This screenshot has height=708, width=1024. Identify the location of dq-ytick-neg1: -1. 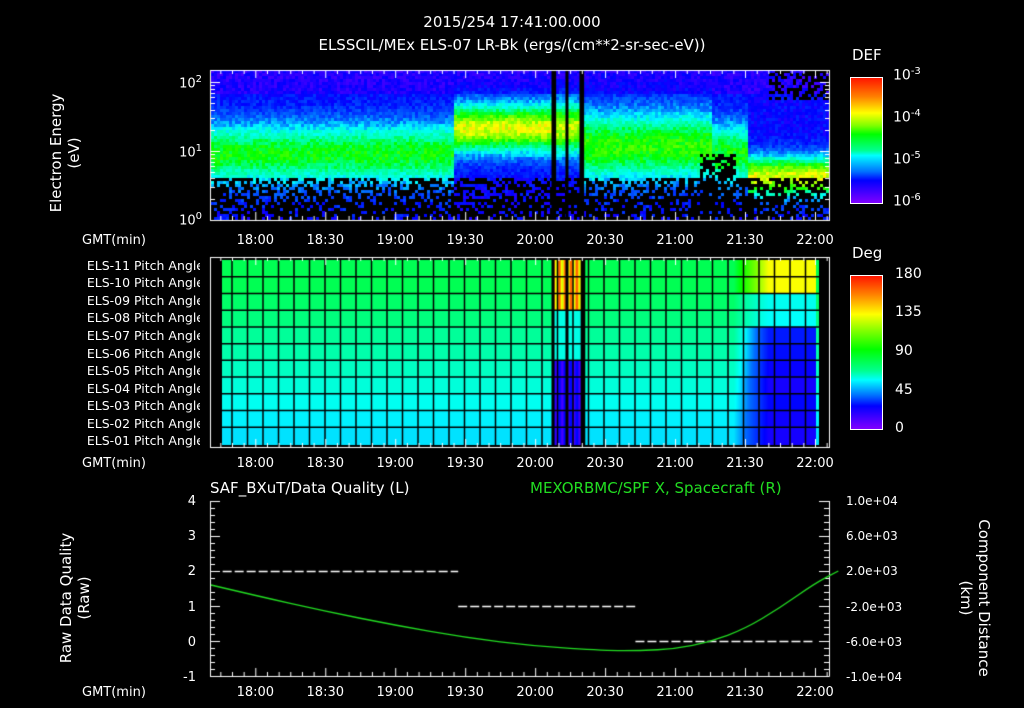
(189, 677).